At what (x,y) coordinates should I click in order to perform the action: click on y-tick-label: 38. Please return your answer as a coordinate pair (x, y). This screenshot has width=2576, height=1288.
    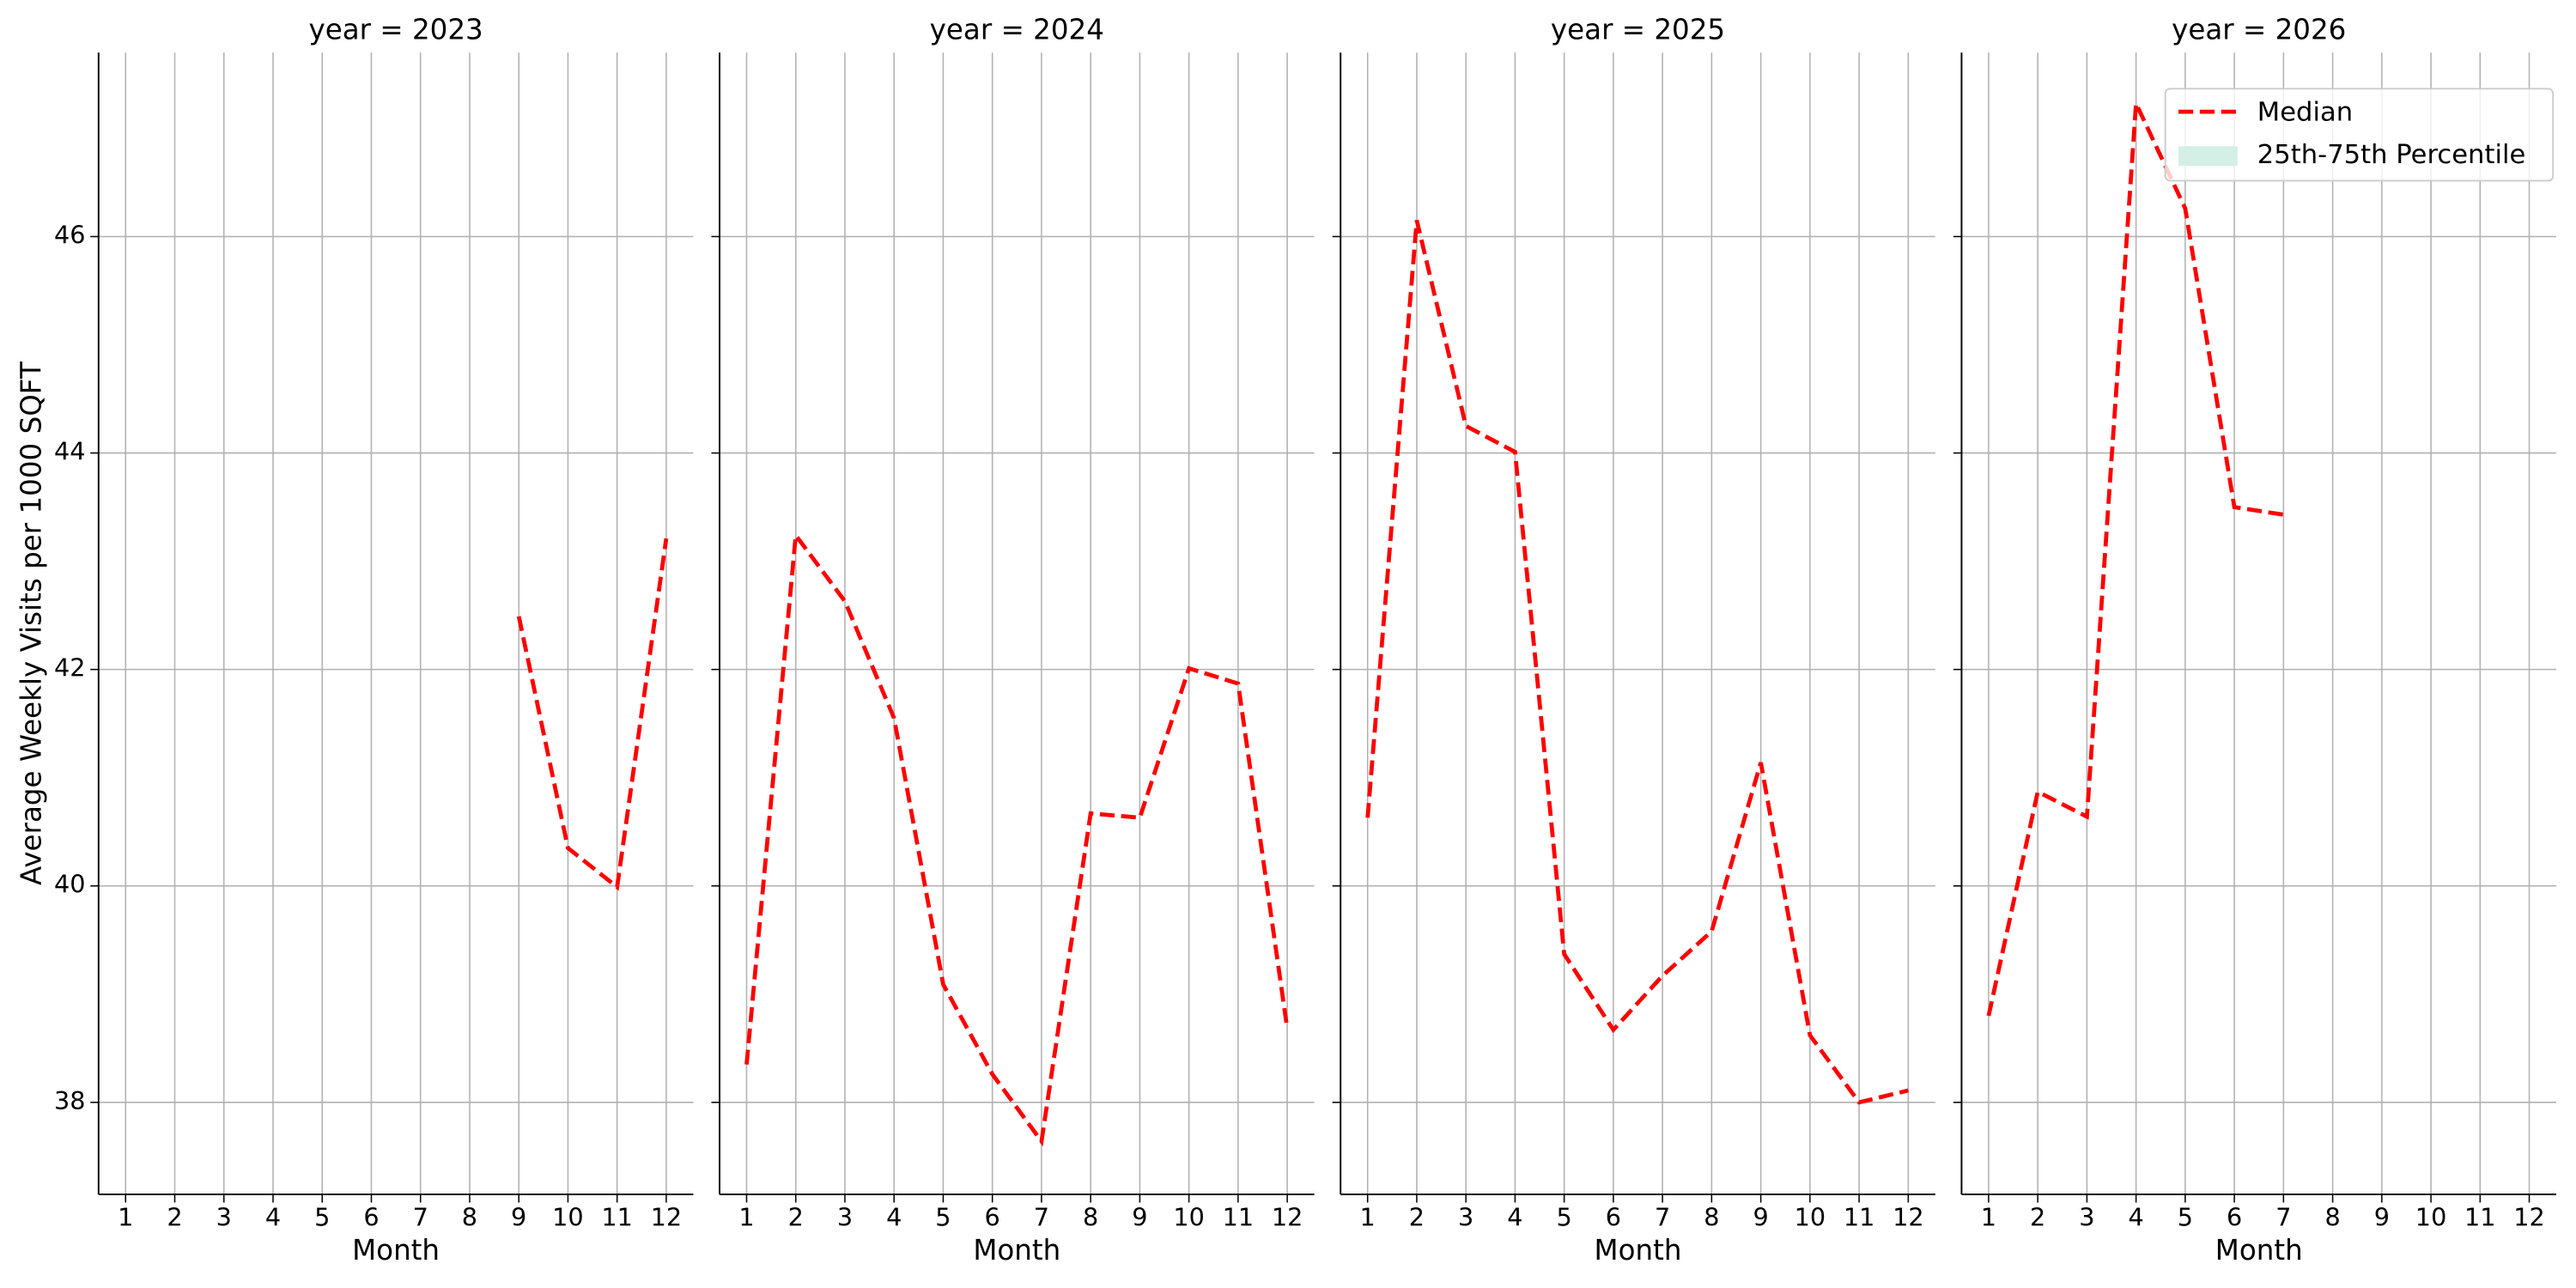
    Looking at the image, I should click on (70, 1100).